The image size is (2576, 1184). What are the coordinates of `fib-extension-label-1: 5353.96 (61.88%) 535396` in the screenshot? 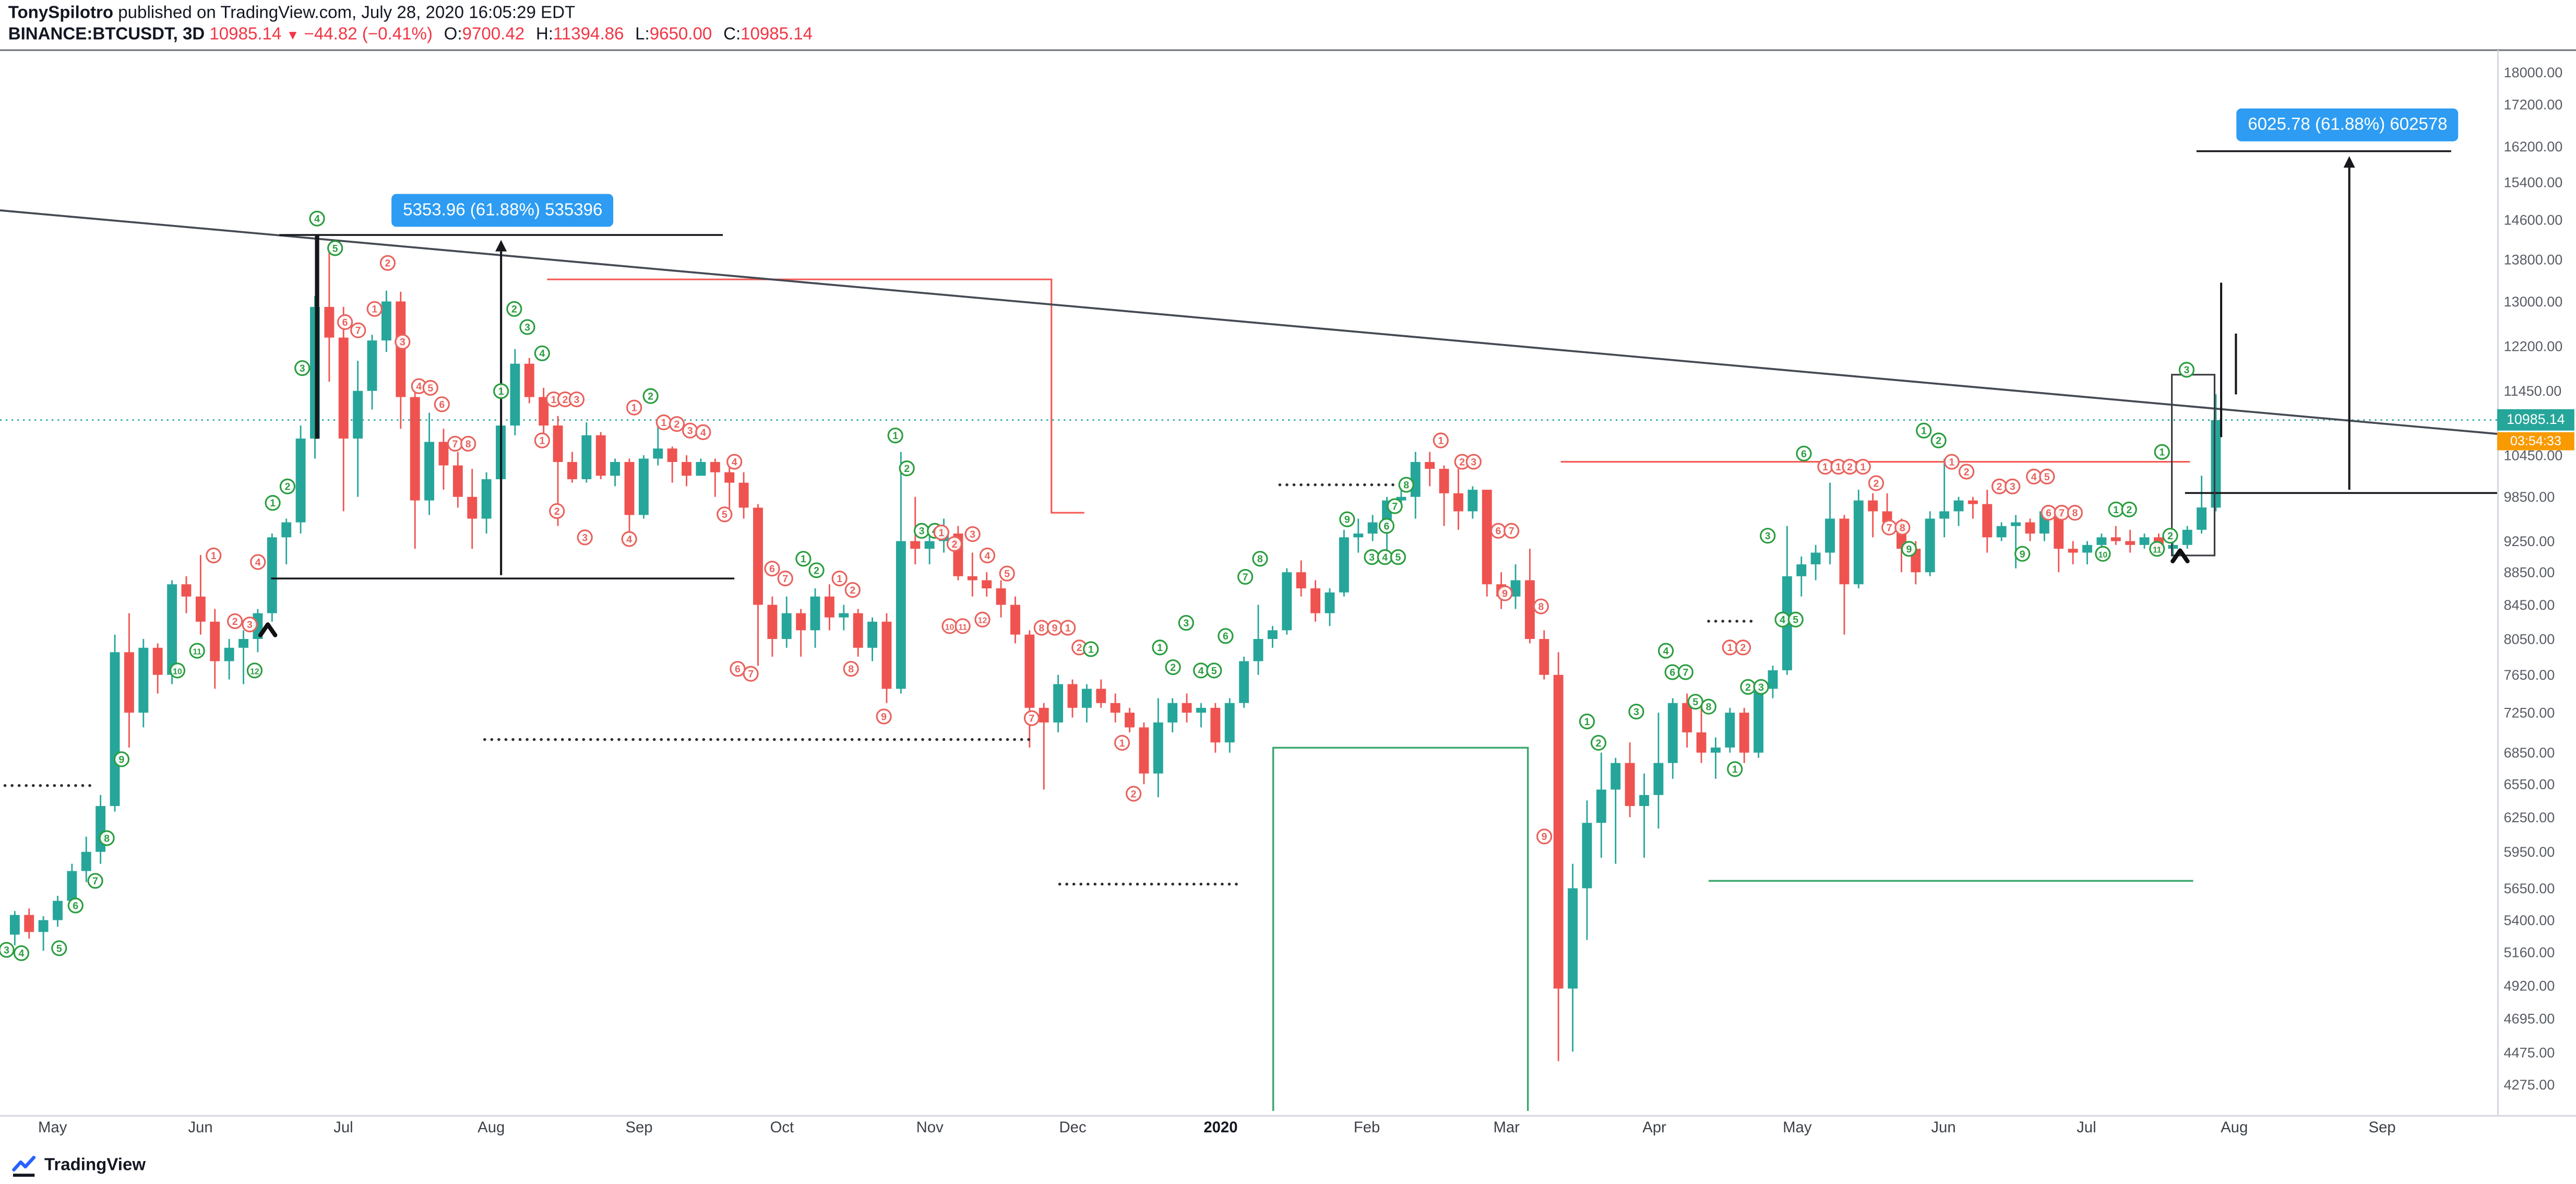 It's located at (503, 210).